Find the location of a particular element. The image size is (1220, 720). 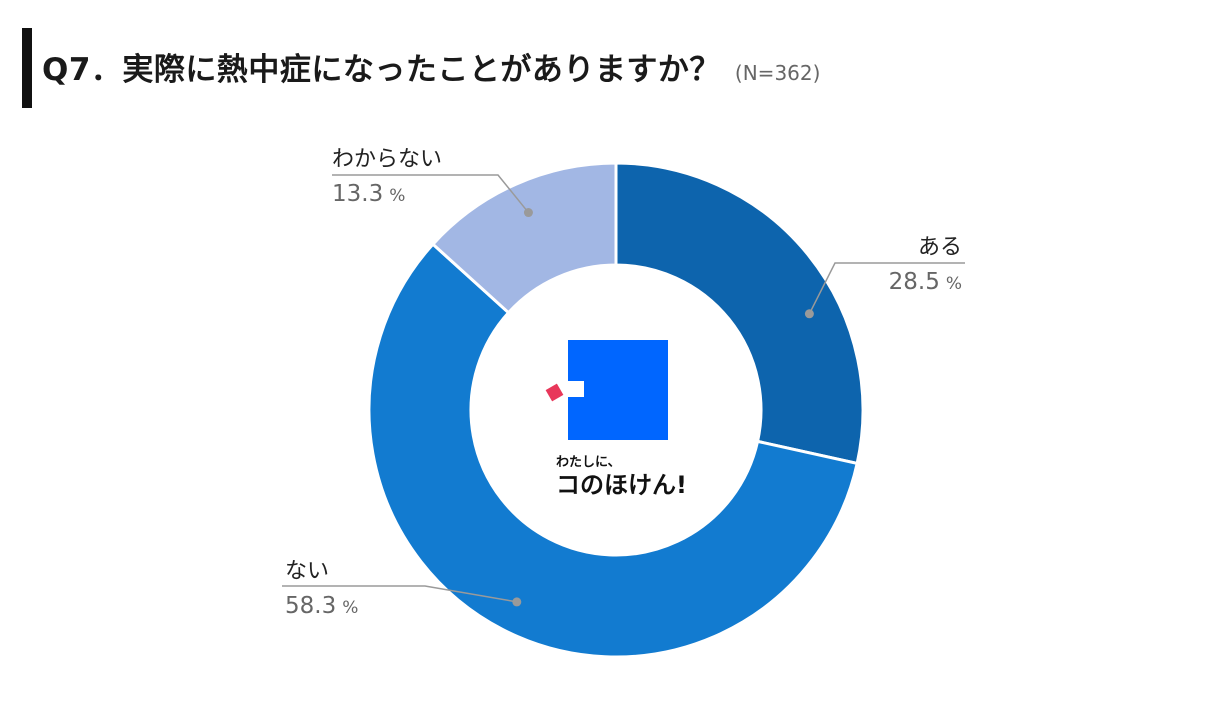

category-label-0: ある is located at coordinates (940, 247).